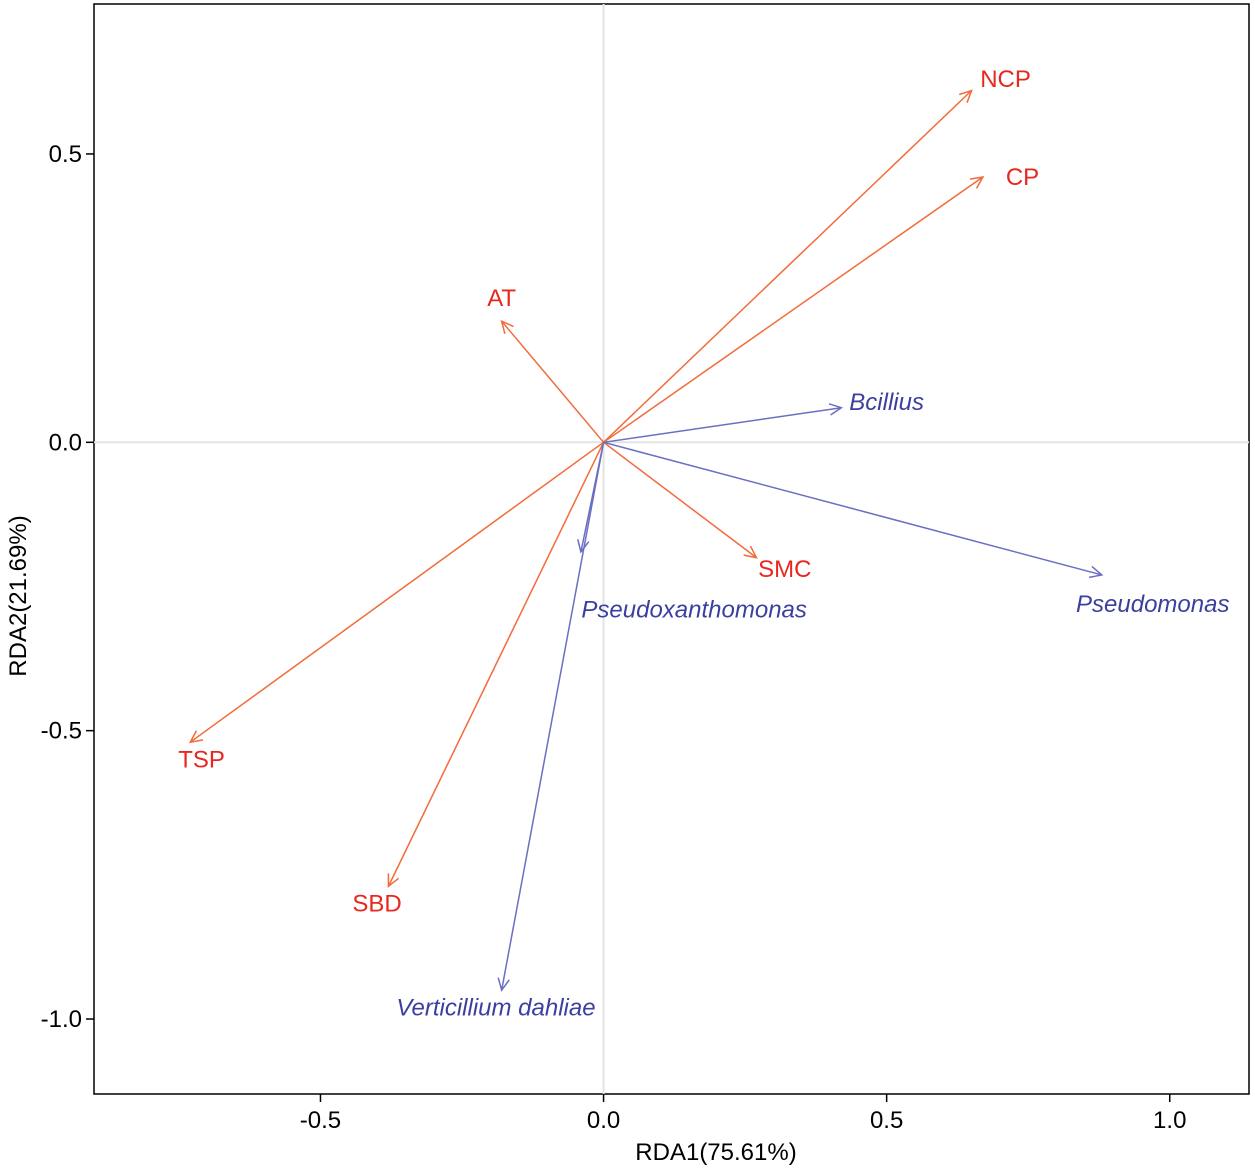  I want to click on vector-label-tsp: TSP, so click(201, 760).